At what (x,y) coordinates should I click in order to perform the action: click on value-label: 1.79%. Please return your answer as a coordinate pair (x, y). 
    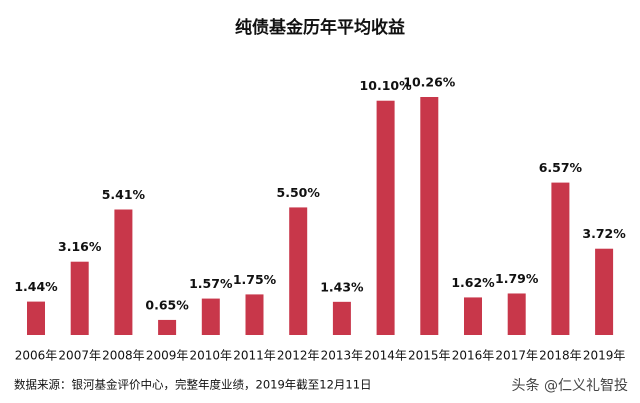
    Looking at the image, I should click on (517, 278).